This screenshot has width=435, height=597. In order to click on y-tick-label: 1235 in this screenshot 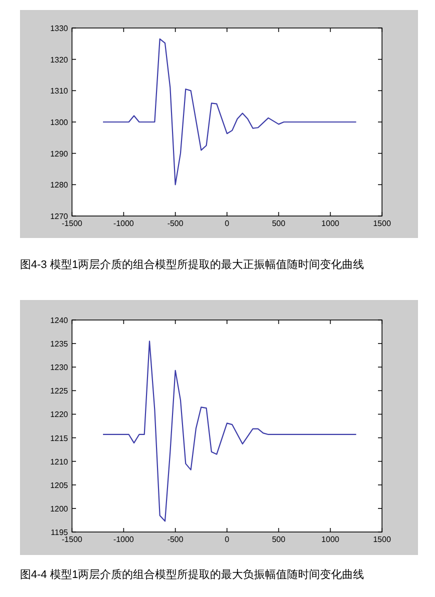, I will do `click(59, 344)`.